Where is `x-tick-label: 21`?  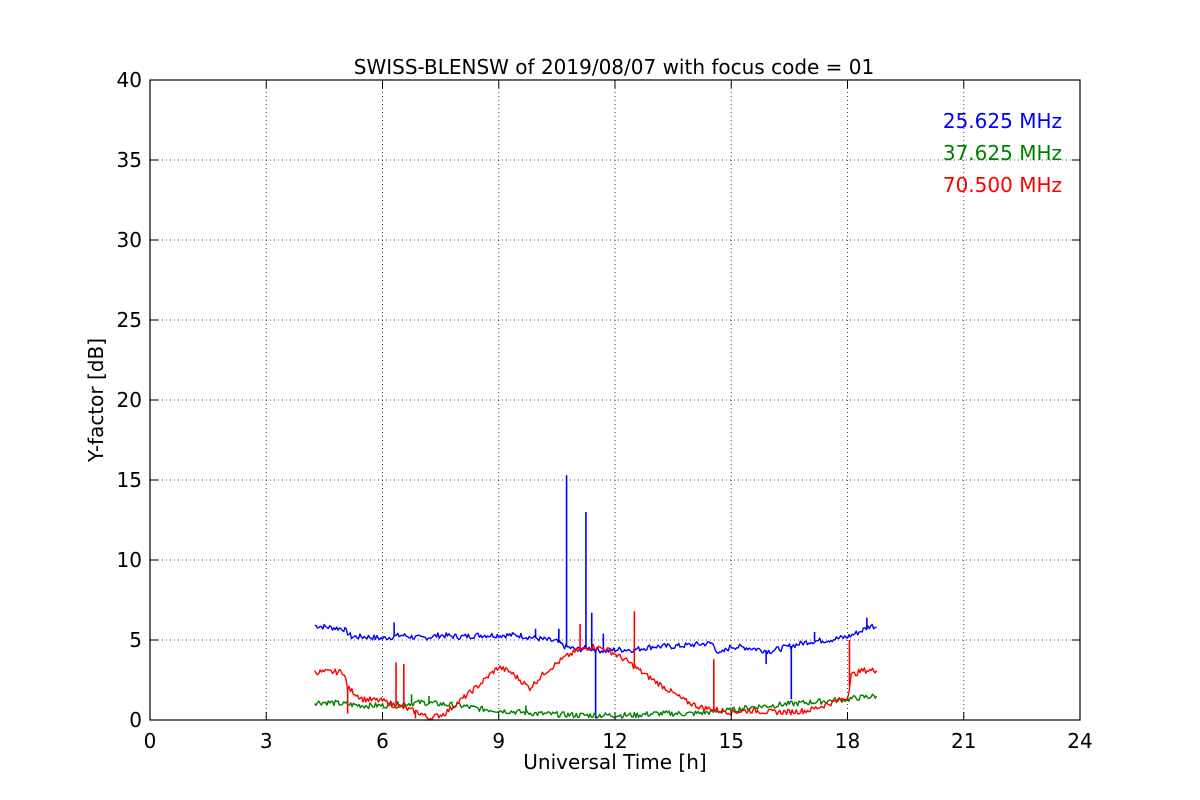
x-tick-label: 21 is located at coordinates (963, 741).